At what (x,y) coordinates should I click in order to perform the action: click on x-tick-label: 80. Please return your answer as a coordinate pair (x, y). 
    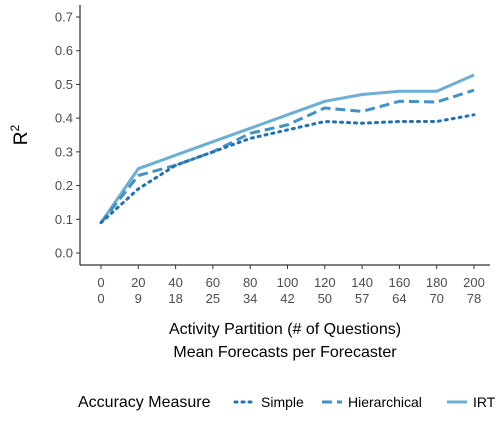
    Looking at the image, I should click on (250, 282).